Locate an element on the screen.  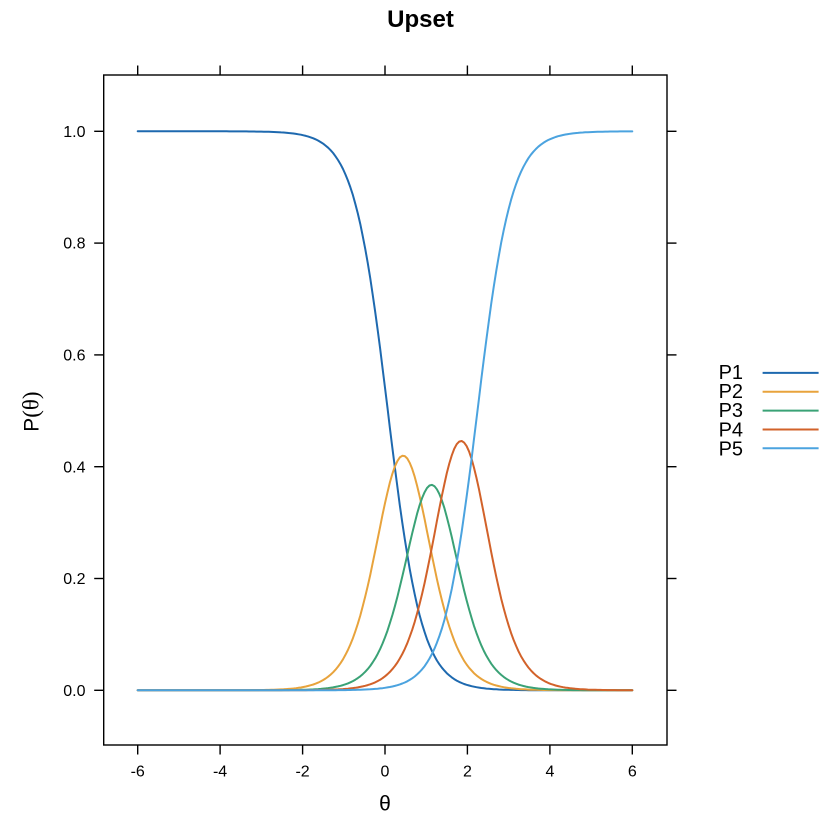
svg-text: 0.6 is located at coordinates (74, 356).